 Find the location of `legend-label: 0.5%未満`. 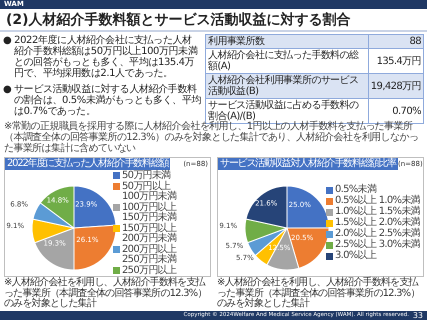

legend-label: 0.5%未満 is located at coordinates (355, 189).